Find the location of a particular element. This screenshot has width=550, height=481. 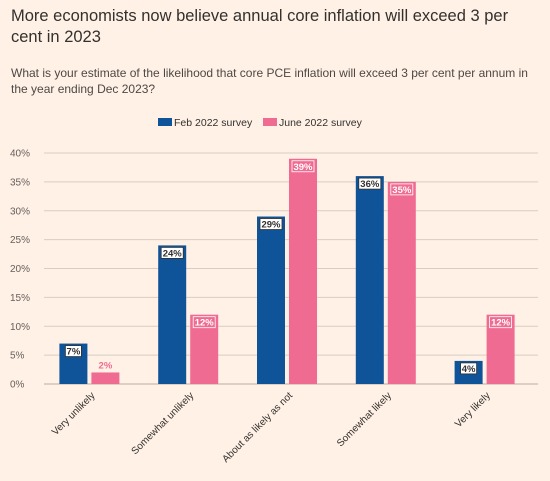

x-category-label: Very likely is located at coordinates (473, 410).